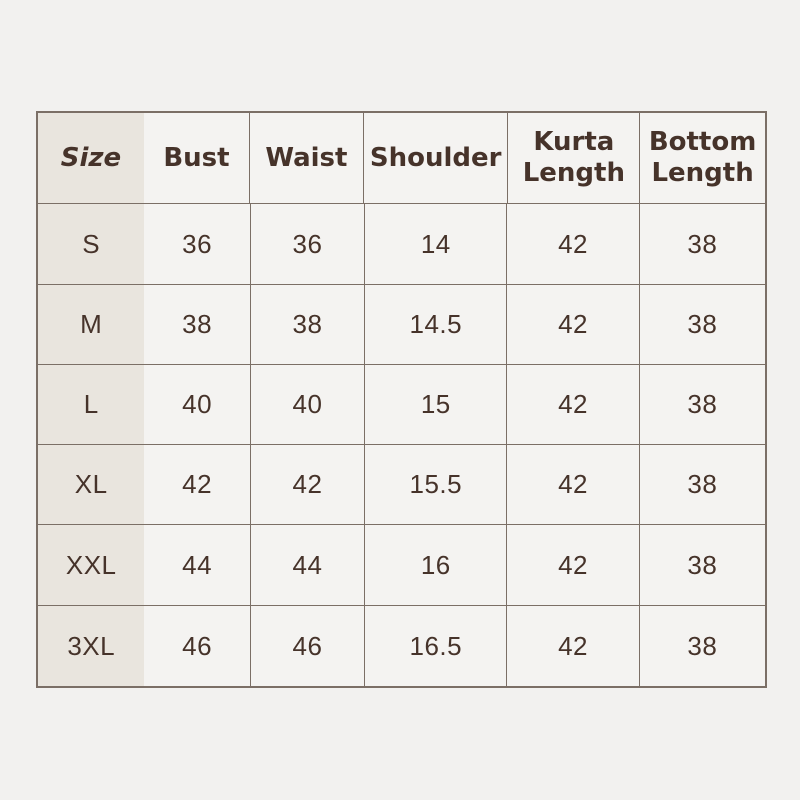 Image resolution: width=800 pixels, height=800 pixels. I want to click on cell-size-label: S, so click(91, 244).